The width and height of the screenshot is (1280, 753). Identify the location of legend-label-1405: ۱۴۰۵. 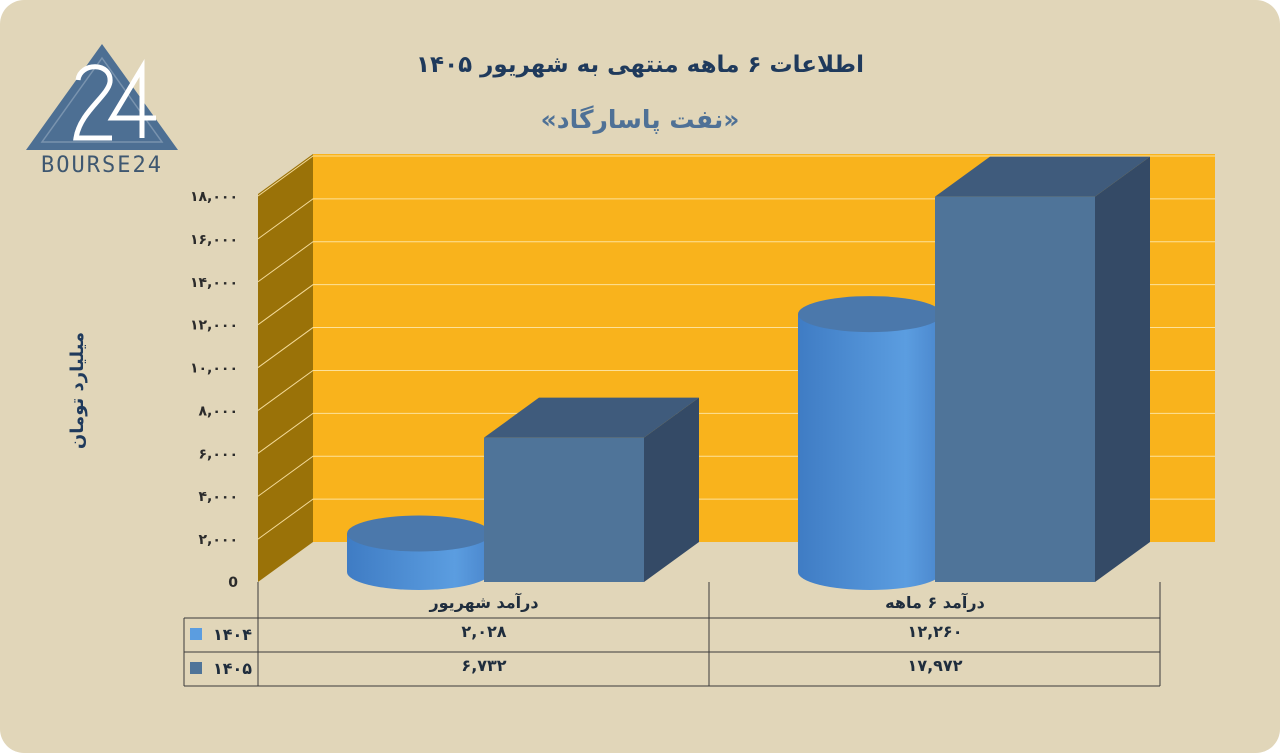
(232, 668).